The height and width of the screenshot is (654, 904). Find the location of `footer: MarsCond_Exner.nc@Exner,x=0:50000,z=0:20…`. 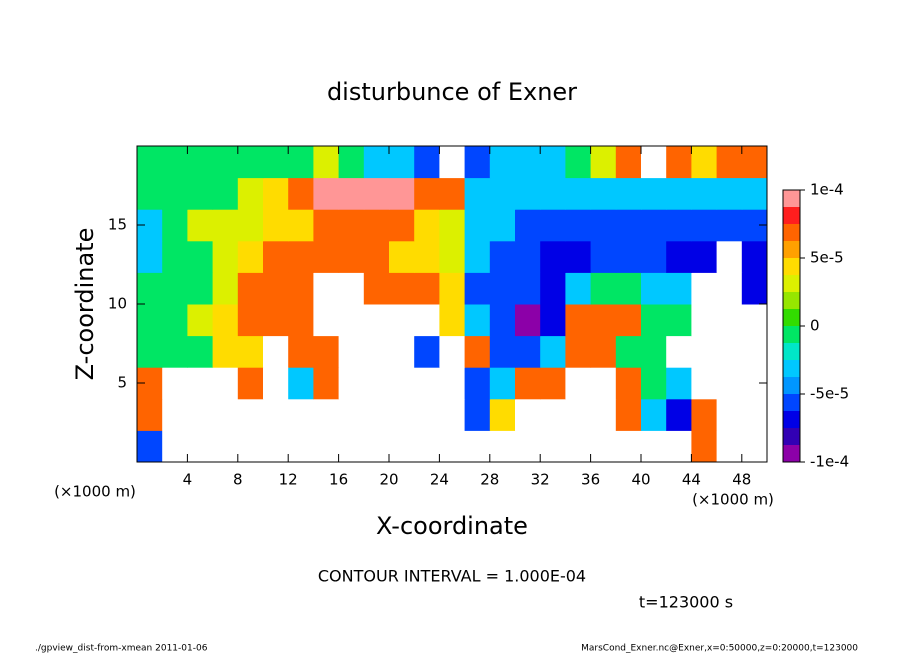

footer: MarsCond_Exner.nc@Exner,x=0:50000,z=0:20… is located at coordinates (719, 649).